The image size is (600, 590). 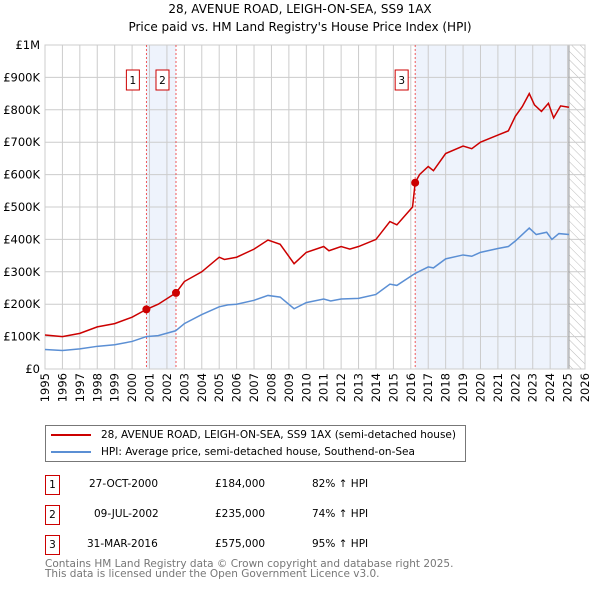 I want to click on y-tick-label: £200K, so click(x=21, y=304).